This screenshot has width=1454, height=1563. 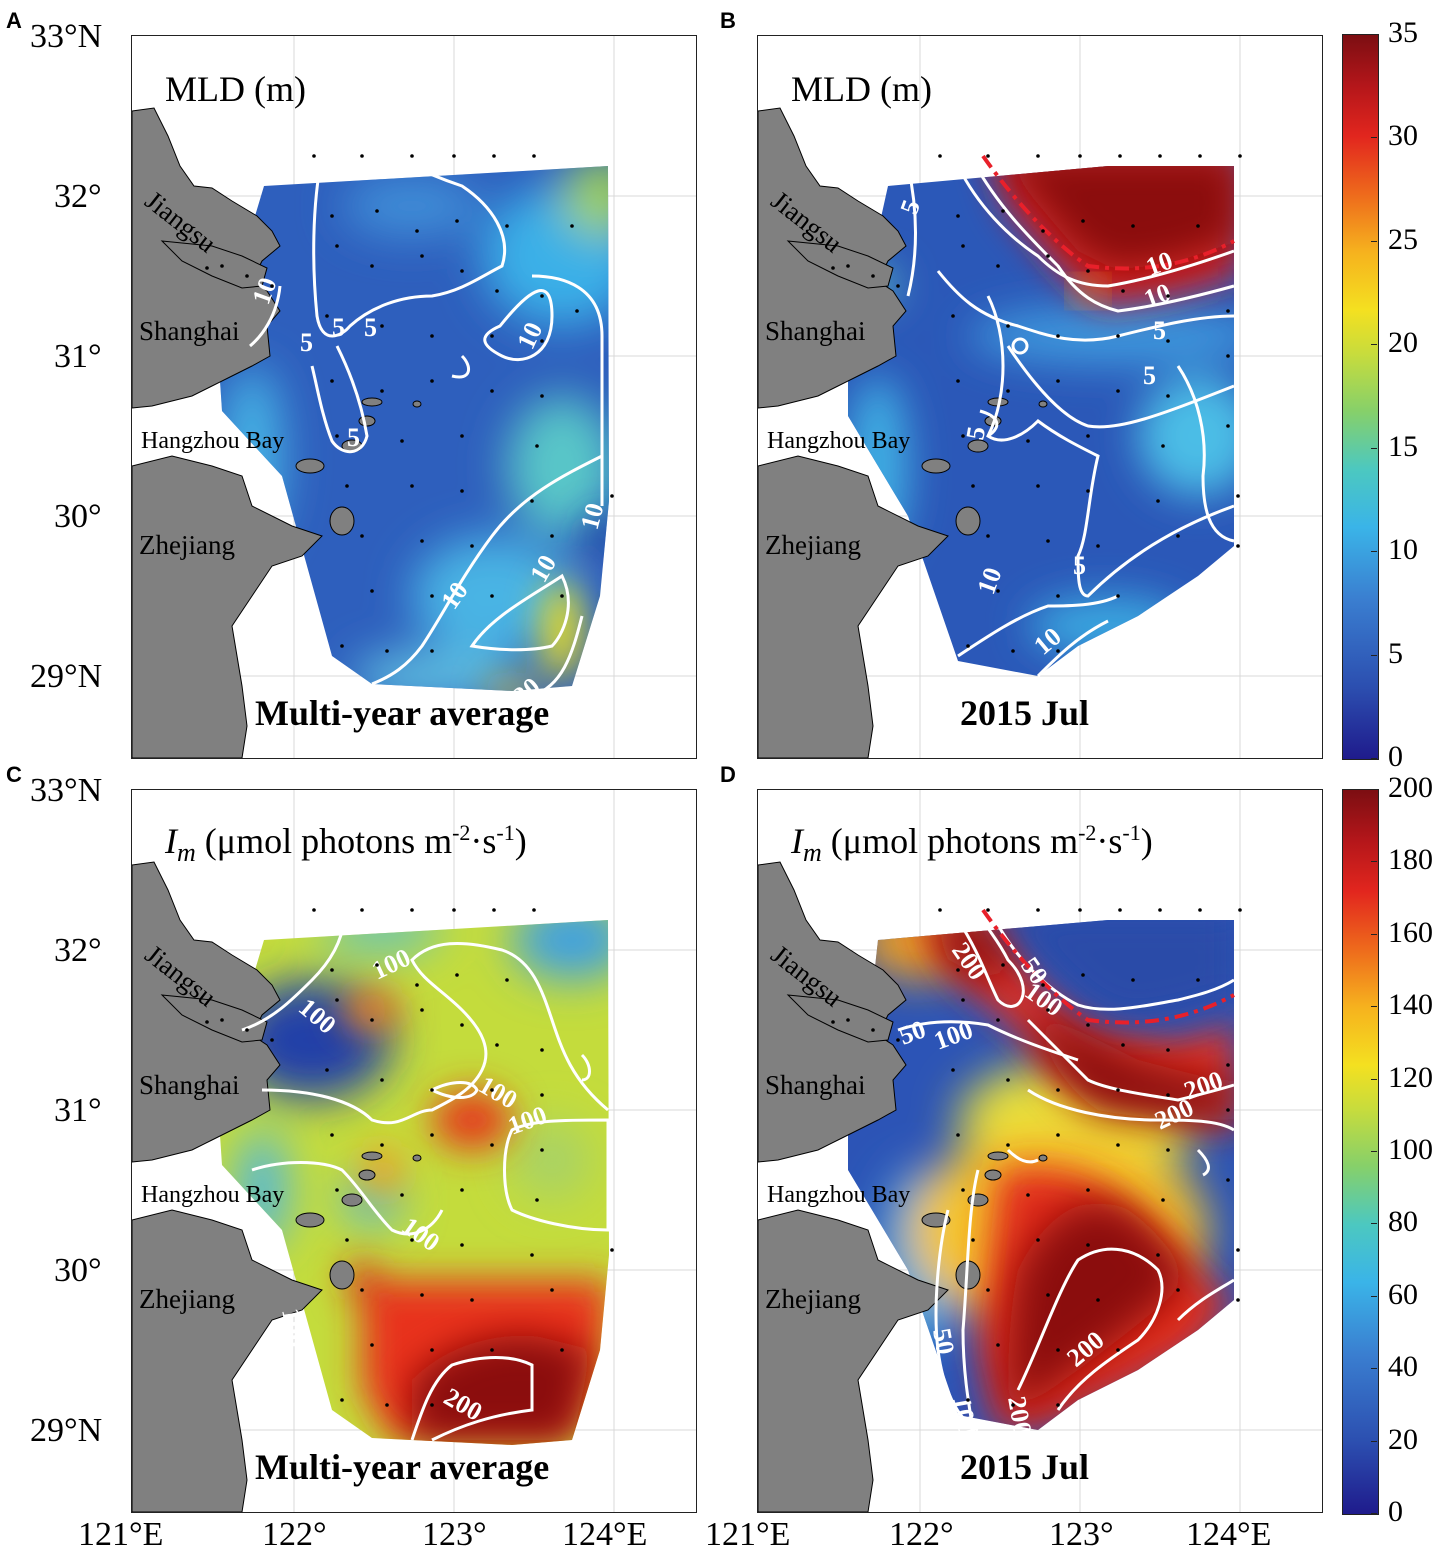 What do you see at coordinates (797, 841) in the screenshot?
I see `title-symbol: I` at bounding box center [797, 841].